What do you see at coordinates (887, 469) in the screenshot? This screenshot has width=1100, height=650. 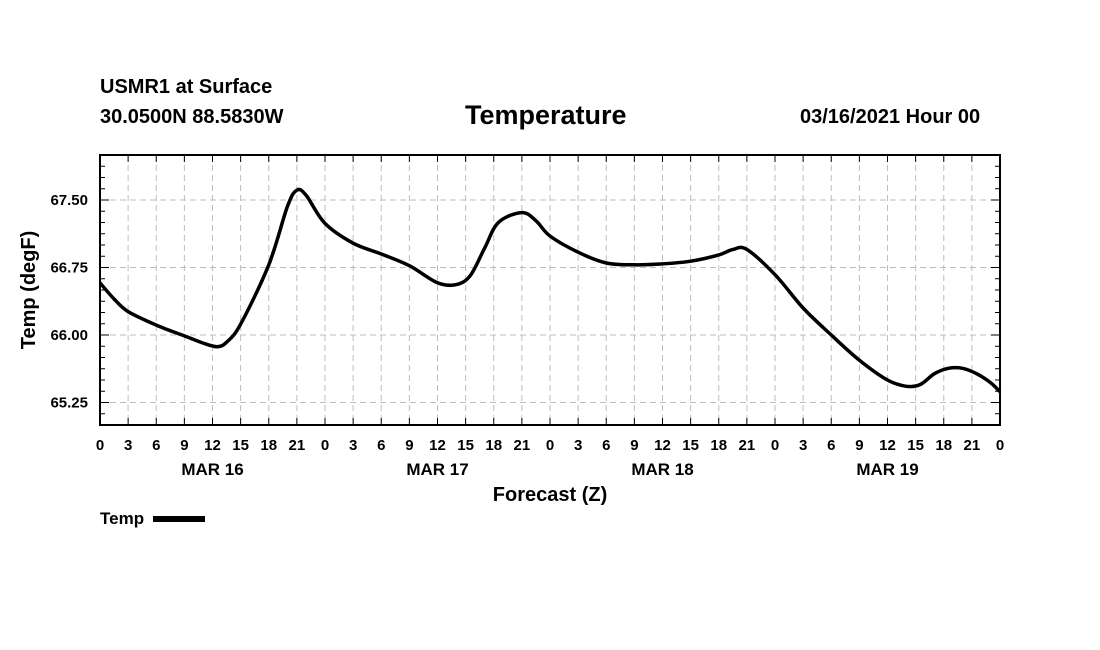 I see `x-day-label: MAR 19` at bounding box center [887, 469].